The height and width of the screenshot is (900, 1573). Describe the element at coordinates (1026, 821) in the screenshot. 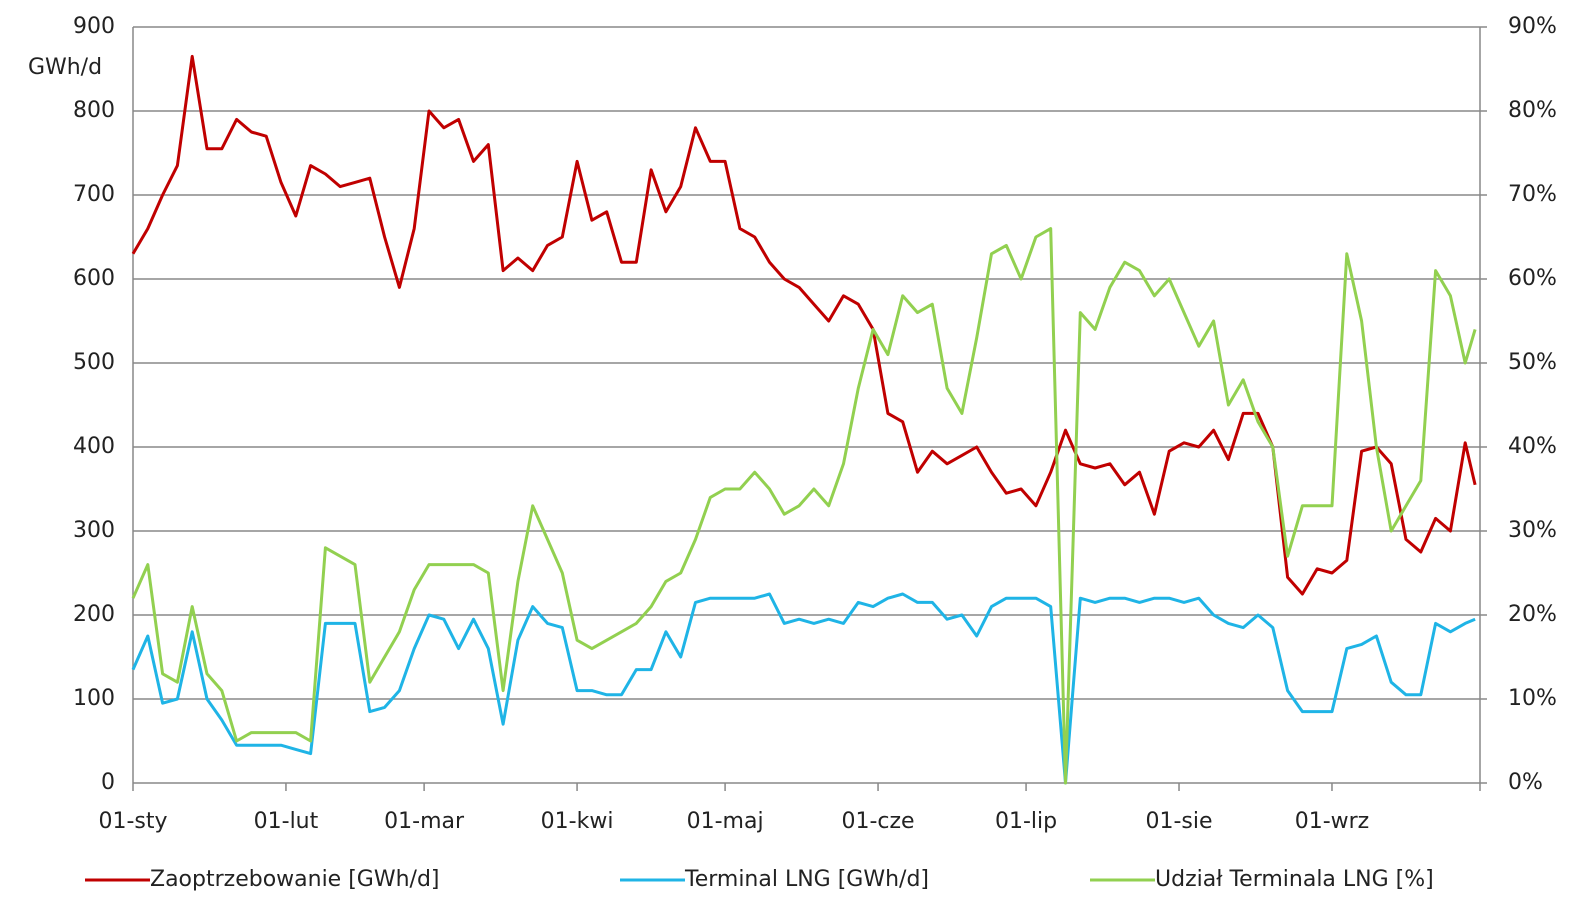

I see `x-tick-label: 01-lip` at that location.